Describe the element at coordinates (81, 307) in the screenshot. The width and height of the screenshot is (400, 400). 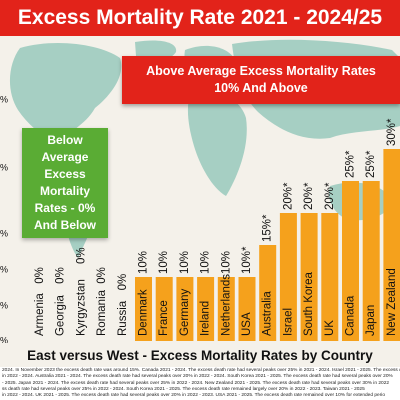
I see `category-label: Kyrgyzstan` at that location.